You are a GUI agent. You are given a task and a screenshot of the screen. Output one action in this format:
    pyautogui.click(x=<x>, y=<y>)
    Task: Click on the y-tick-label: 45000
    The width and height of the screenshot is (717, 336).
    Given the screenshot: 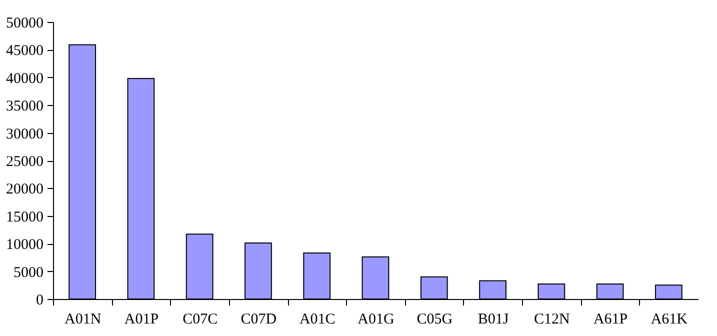 What is the action you would take?
    pyautogui.click(x=25, y=51)
    